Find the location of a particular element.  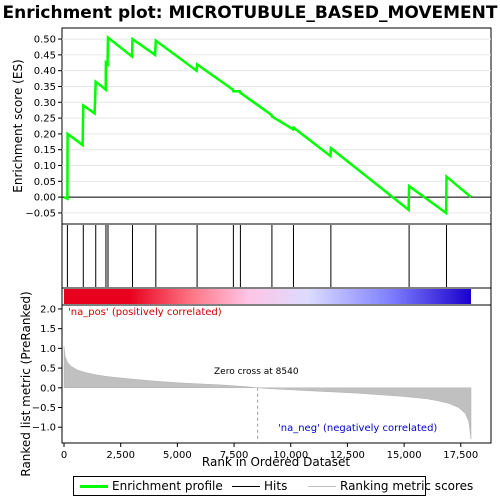

legend-ranking-swatch is located at coordinates (322, 486).